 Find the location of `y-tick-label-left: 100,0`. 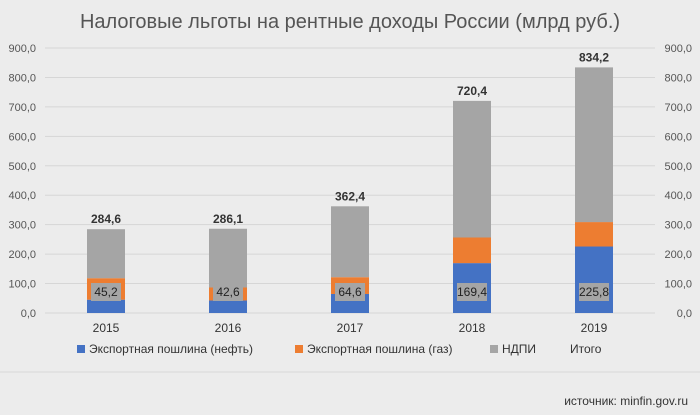

y-tick-label-left: 100,0 is located at coordinates (22, 285).